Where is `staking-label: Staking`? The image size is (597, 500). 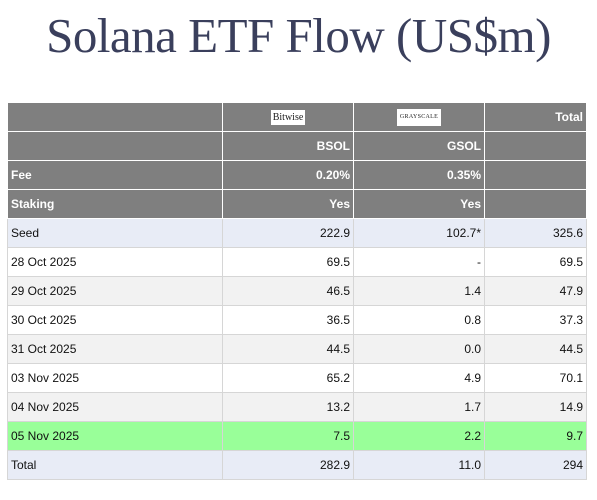 staking-label: Staking is located at coordinates (115, 204).